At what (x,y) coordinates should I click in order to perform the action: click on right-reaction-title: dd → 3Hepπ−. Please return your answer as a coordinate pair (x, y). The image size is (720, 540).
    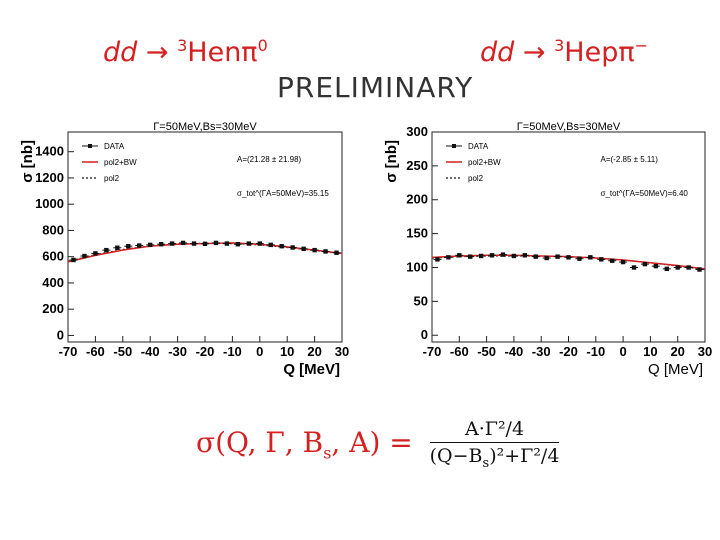
    Looking at the image, I should click on (564, 52).